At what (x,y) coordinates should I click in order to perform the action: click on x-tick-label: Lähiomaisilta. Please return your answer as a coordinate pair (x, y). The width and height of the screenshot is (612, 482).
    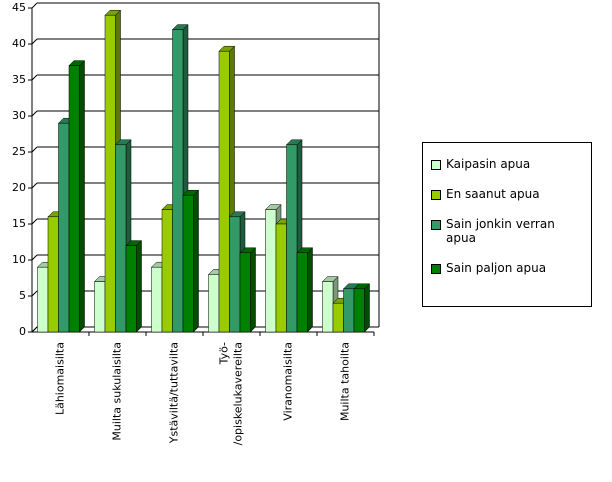
    Looking at the image, I should click on (60, 378).